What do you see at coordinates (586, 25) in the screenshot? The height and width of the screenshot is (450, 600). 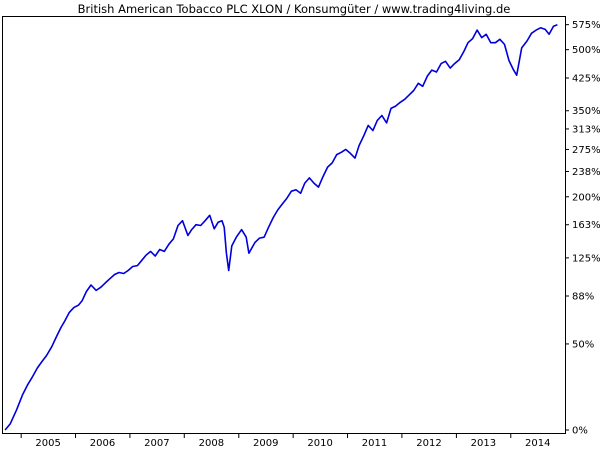 I see `y-tick-label: 575%` at bounding box center [586, 25].